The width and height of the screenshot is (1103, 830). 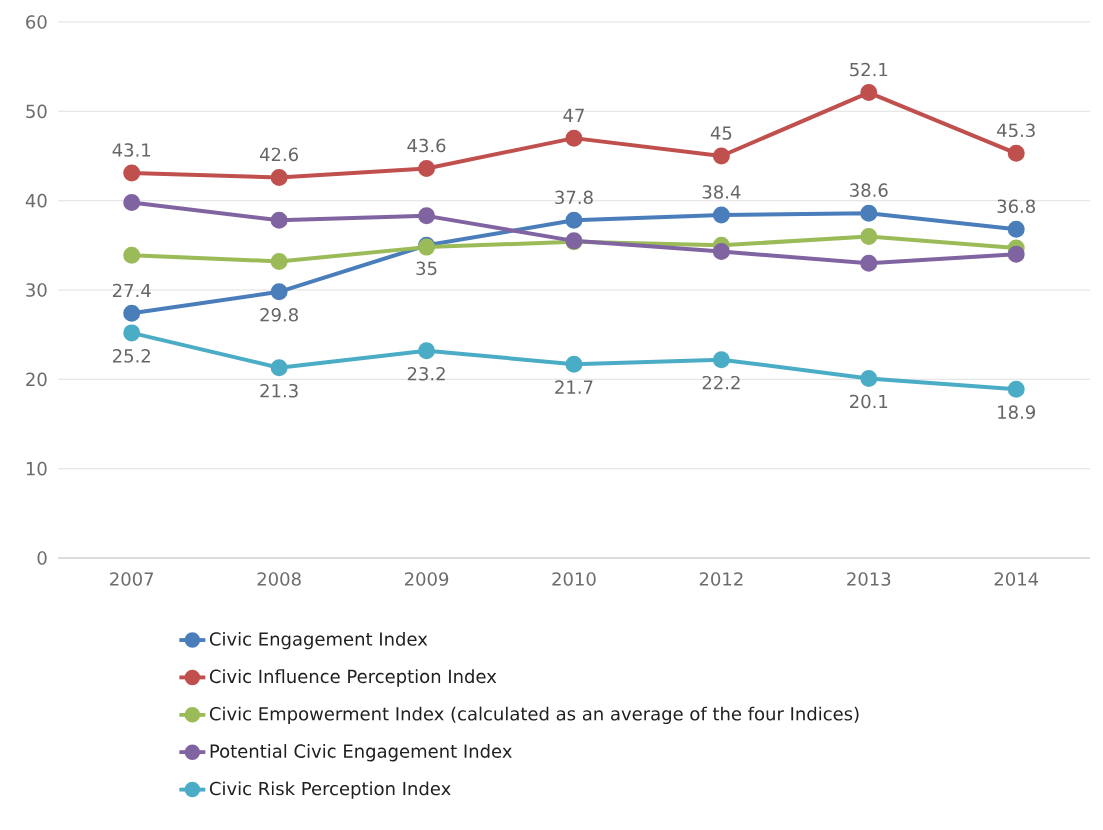 I want to click on legend-label: Civic Empowerment Index (calculated as an average of the four Indices), so click(x=534, y=715).